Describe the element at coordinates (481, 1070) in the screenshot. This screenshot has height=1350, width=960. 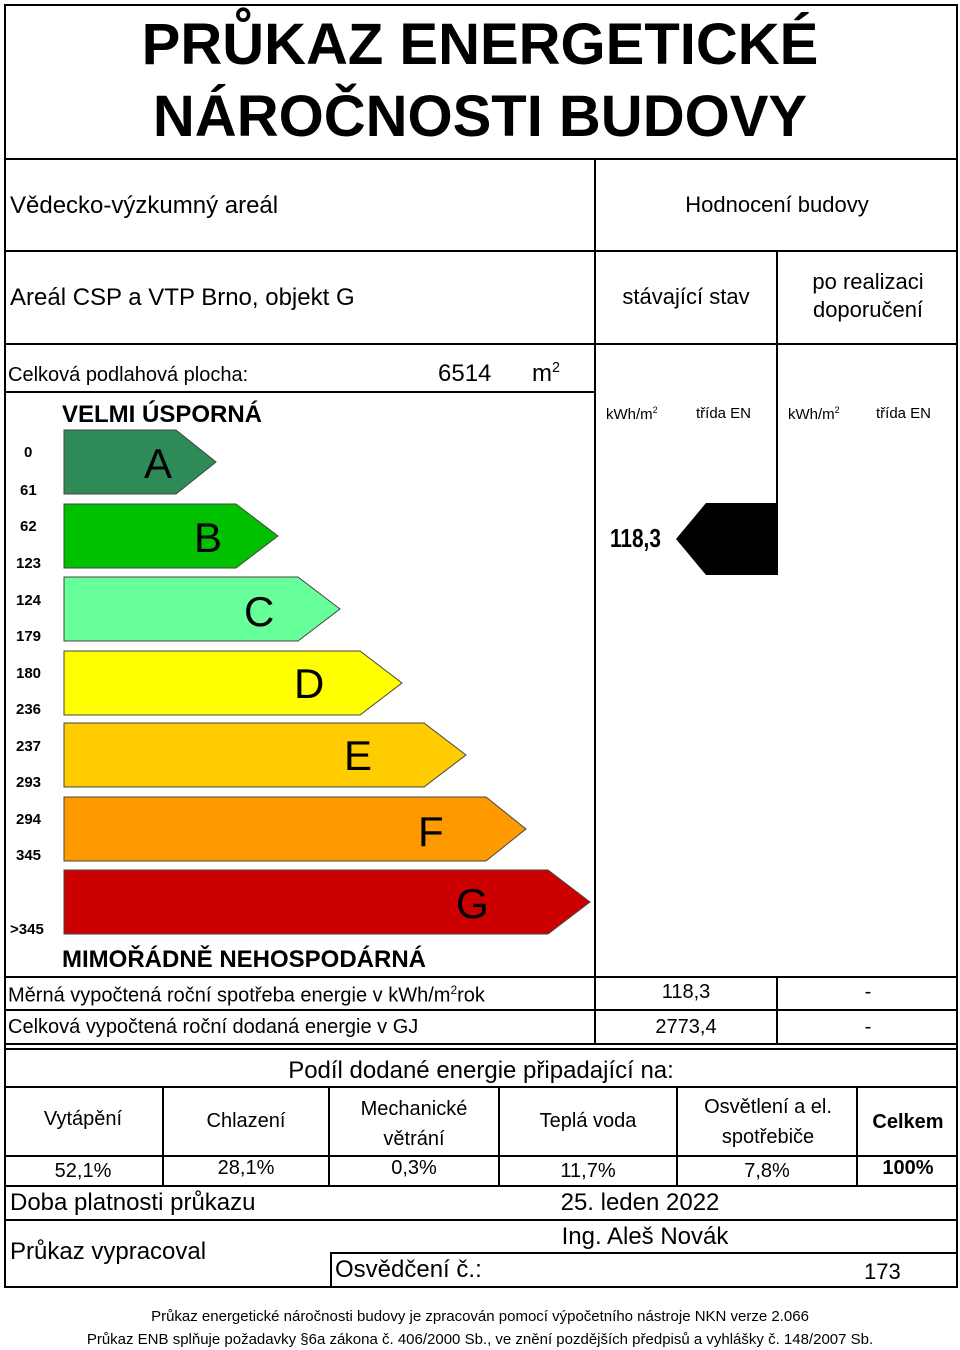
I see `shares-title: Podíl dodané energie připadající na:` at that location.